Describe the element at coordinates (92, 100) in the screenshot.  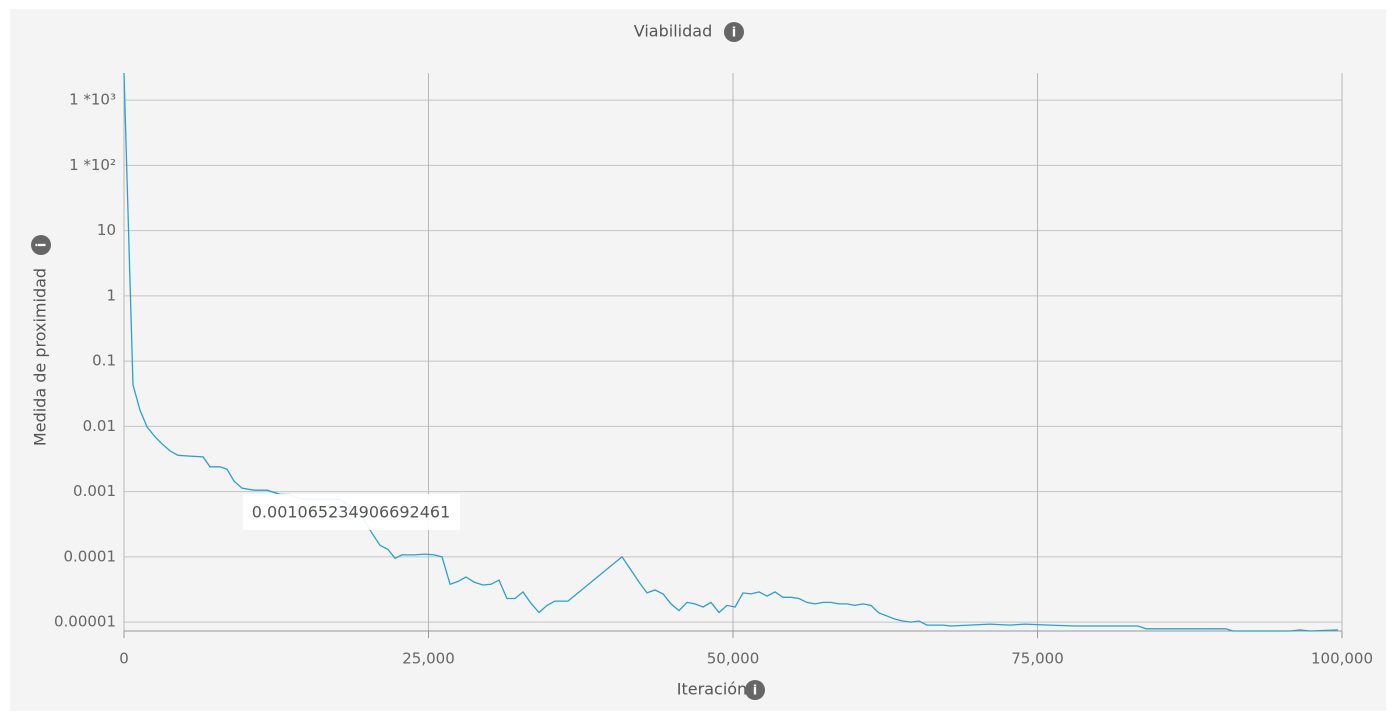
I see `y-tick-label: 1 *10³` at that location.